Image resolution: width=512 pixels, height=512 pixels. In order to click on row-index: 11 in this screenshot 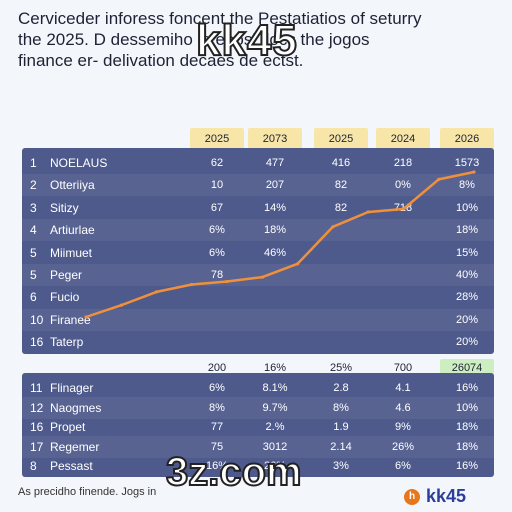, I will do `click(36, 388)`.